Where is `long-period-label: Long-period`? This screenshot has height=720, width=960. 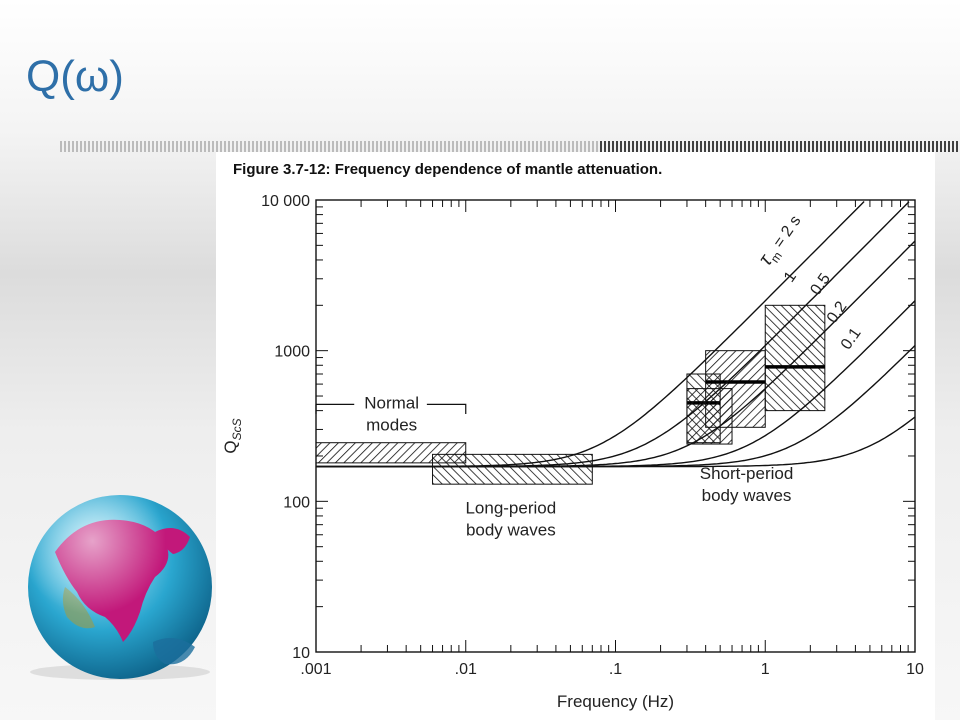
long-period-label: Long-period is located at coordinates (510, 507).